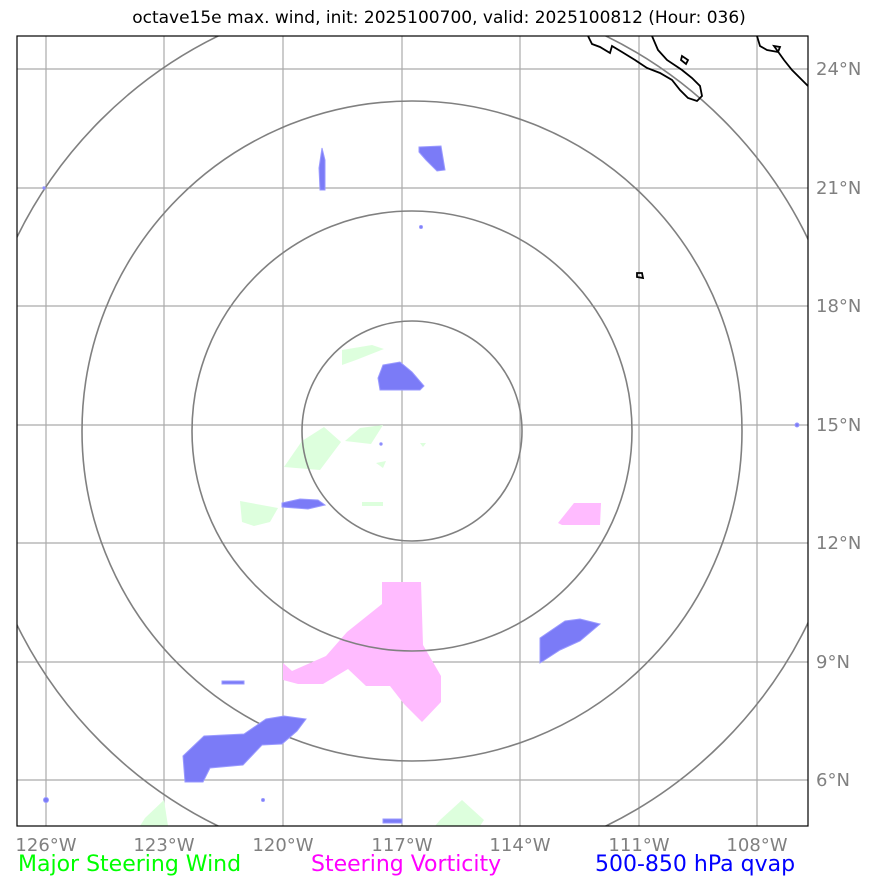 This screenshot has width=878, height=891. I want to click on steering-vorticity-areas, so click(442, 612).